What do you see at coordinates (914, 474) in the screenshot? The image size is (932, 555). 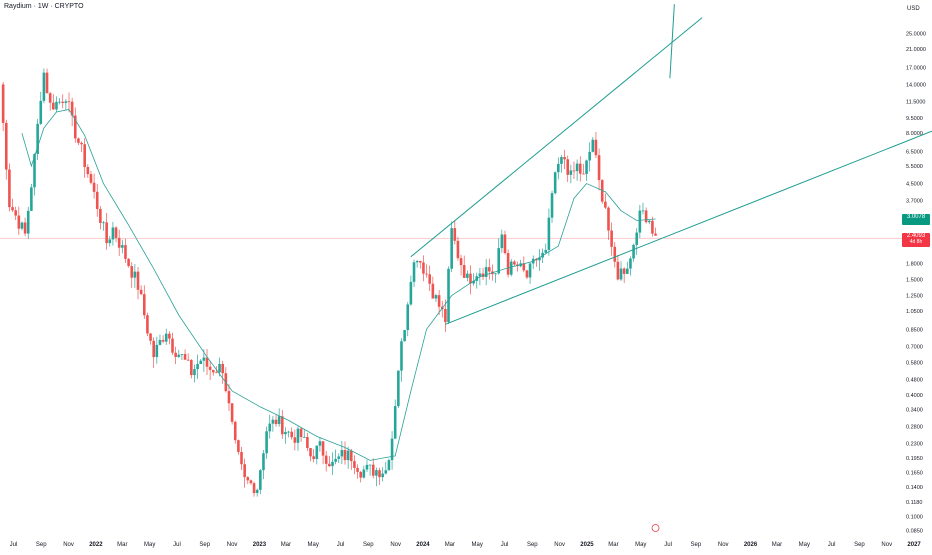 I see `y-tick-label: 0.1650` at bounding box center [914, 474].